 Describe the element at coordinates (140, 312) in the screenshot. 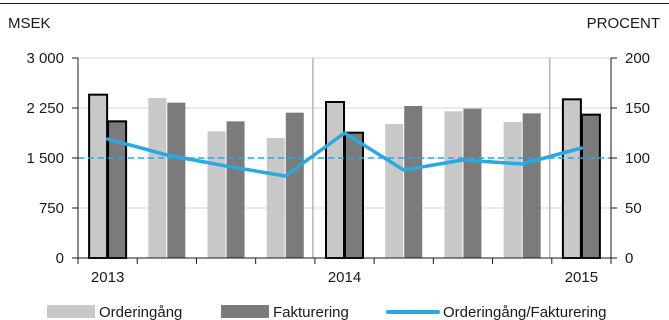

I see `legend-label-orderingang: Orderingång` at that location.